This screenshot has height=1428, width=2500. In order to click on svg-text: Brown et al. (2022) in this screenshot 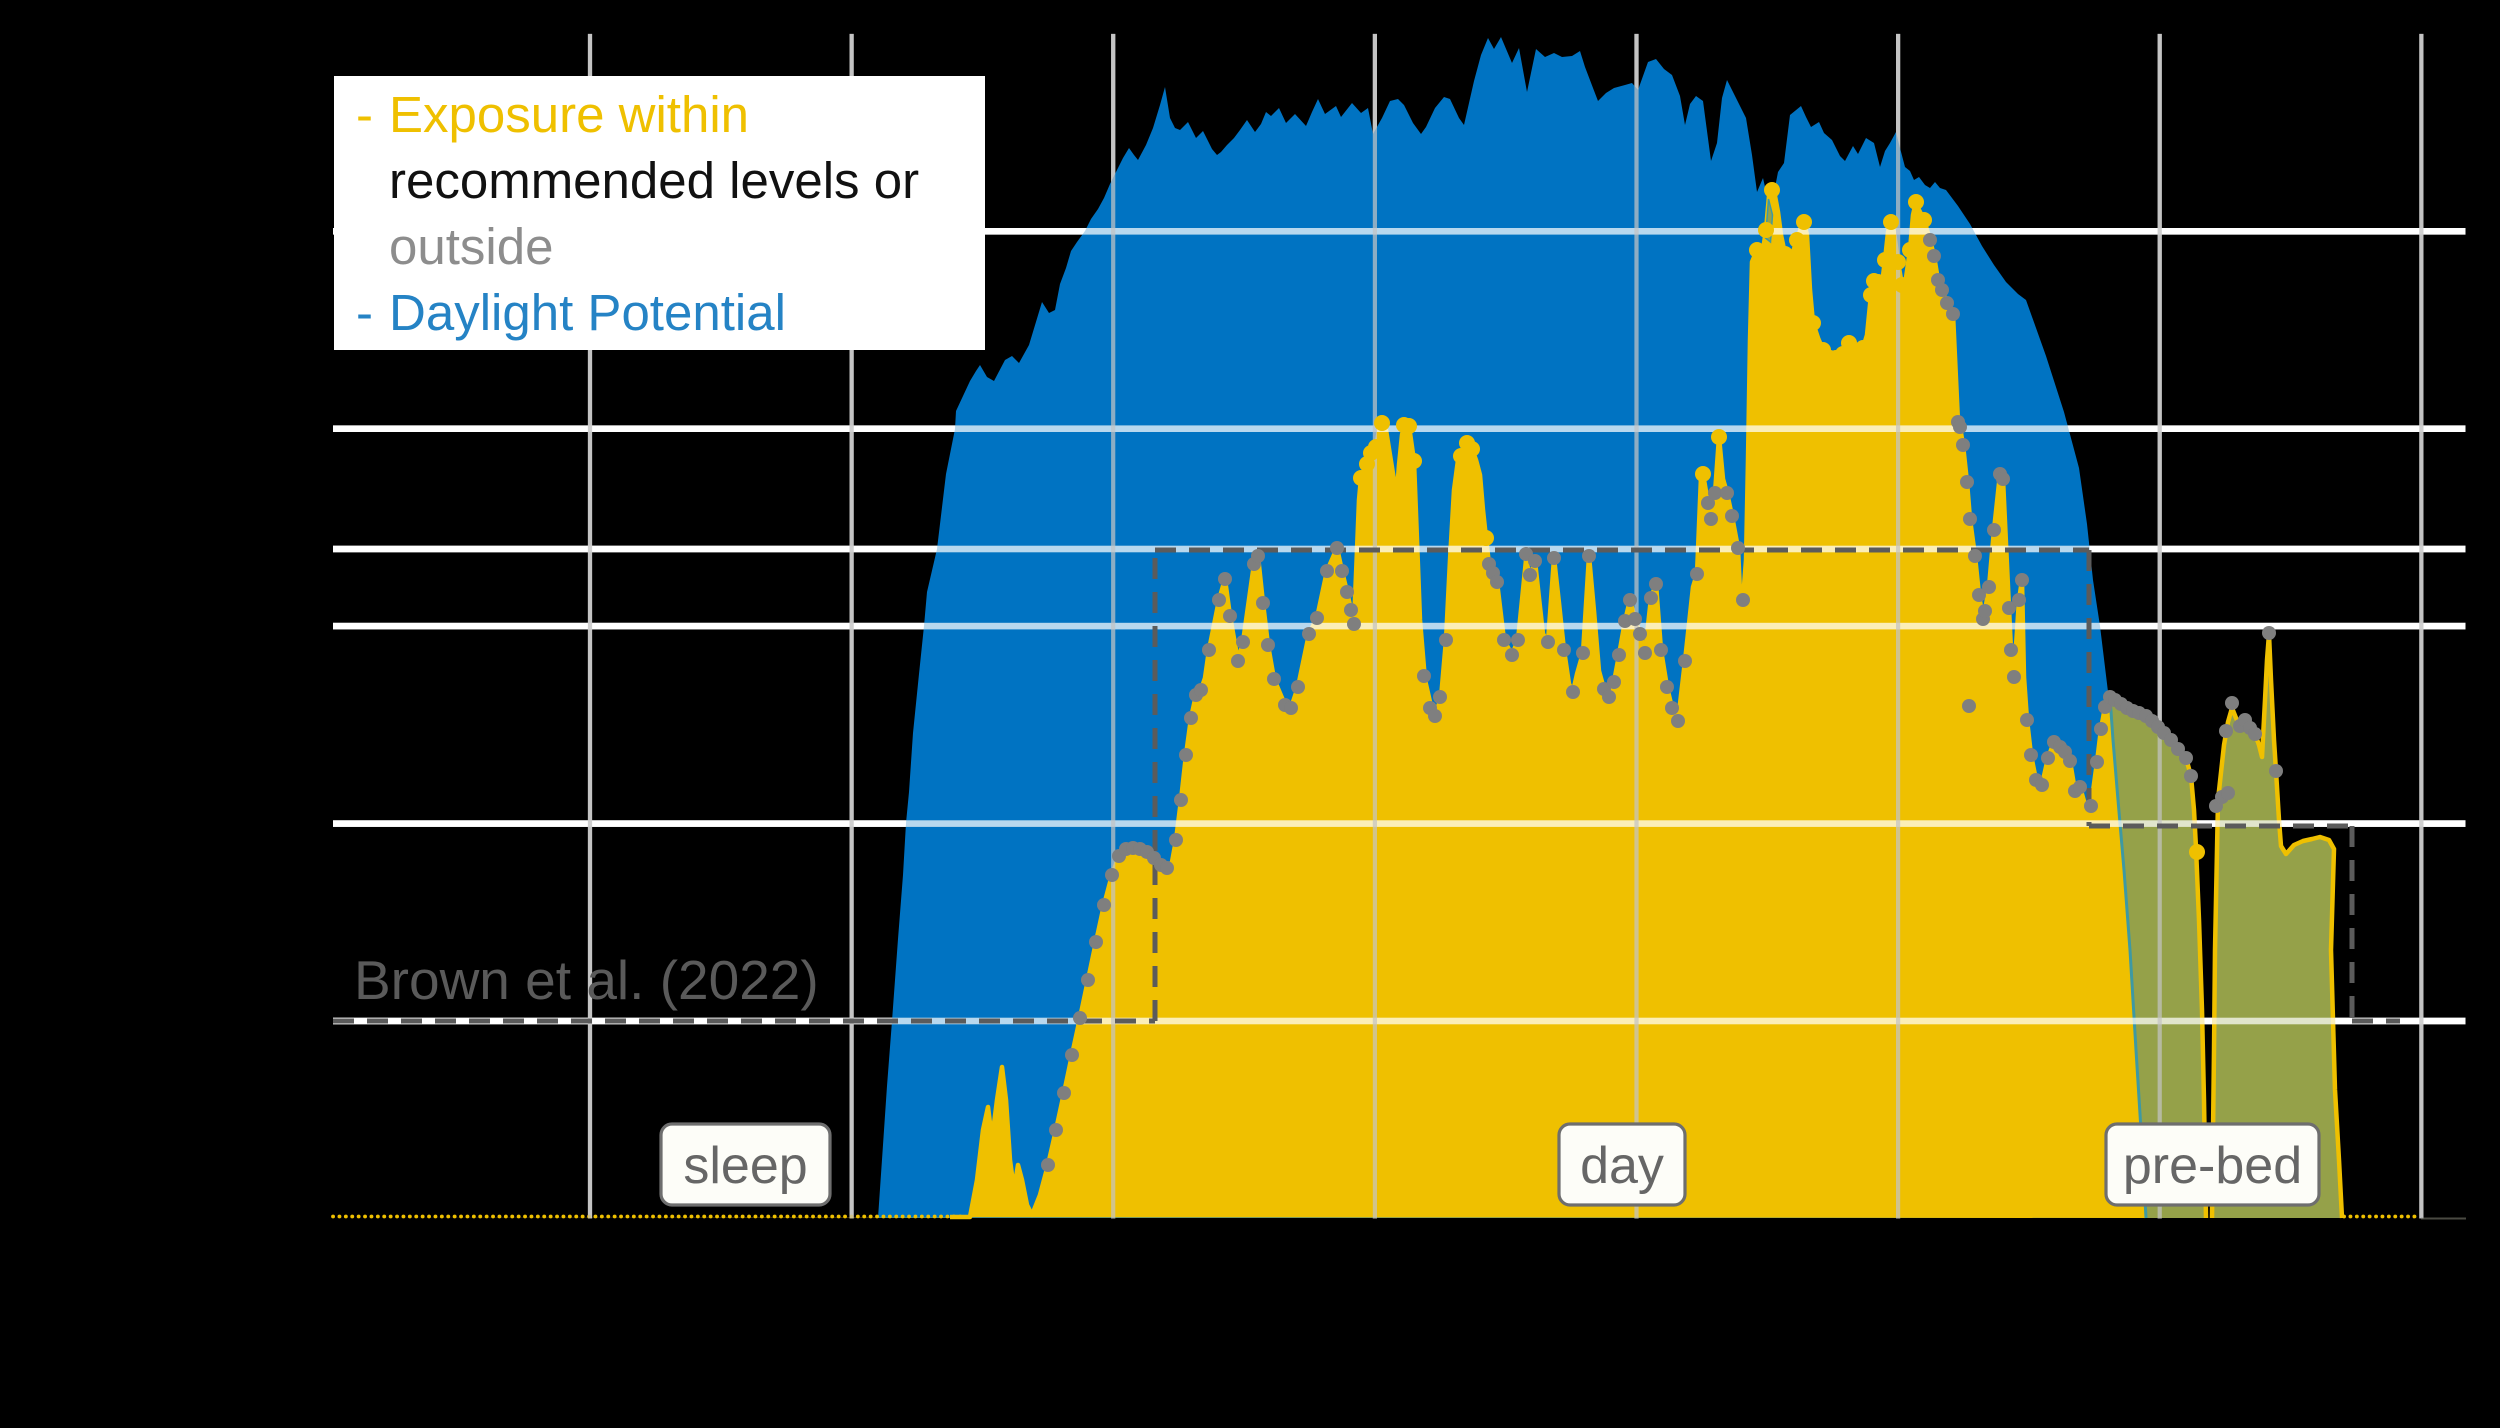, I will do `click(586, 980)`.